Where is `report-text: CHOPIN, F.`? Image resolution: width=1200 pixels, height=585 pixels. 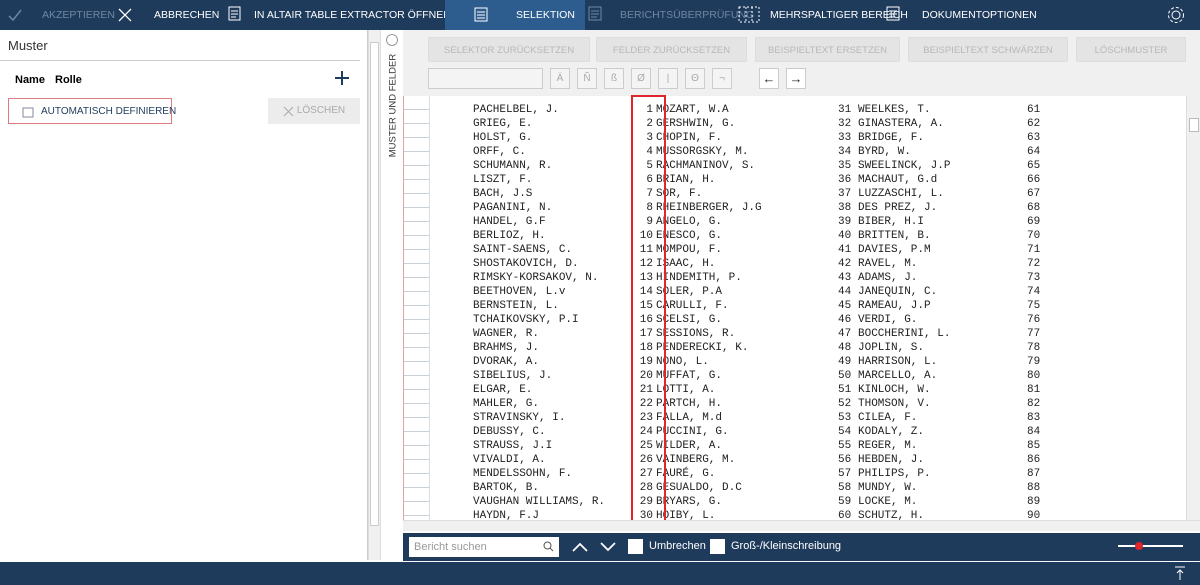
report-text: CHOPIN, F. is located at coordinates (689, 138).